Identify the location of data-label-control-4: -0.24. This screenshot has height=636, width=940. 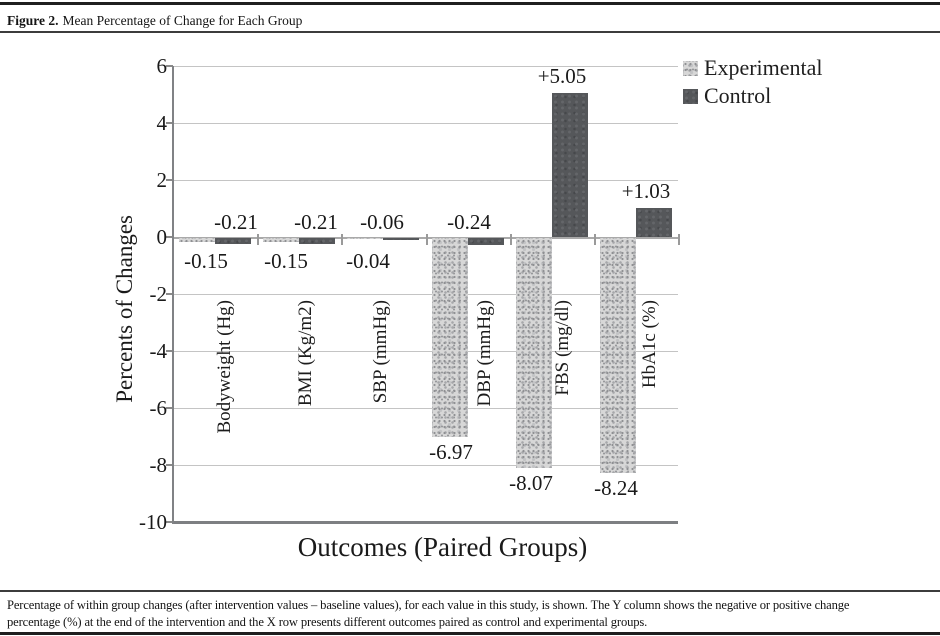
(469, 222).